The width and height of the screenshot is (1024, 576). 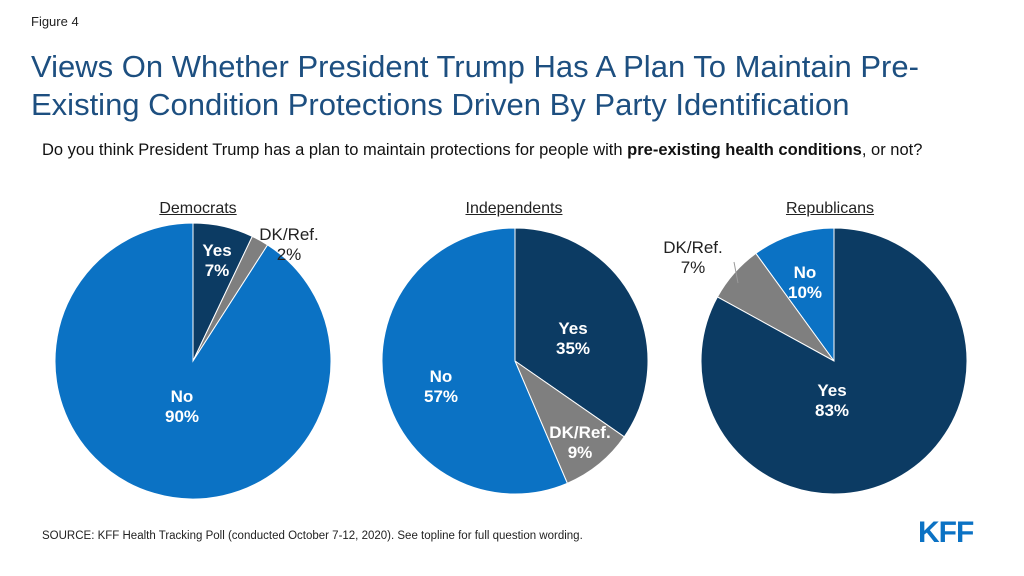 I want to click on question-part-2: , or not?, so click(x=892, y=150).